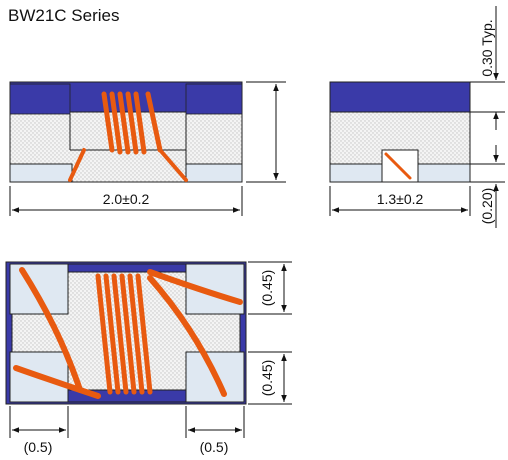 This screenshot has height=460, width=508. What do you see at coordinates (127, 430) in the screenshot?
I see `dim-pad-lengths: (0.5) (0.5)` at bounding box center [127, 430].